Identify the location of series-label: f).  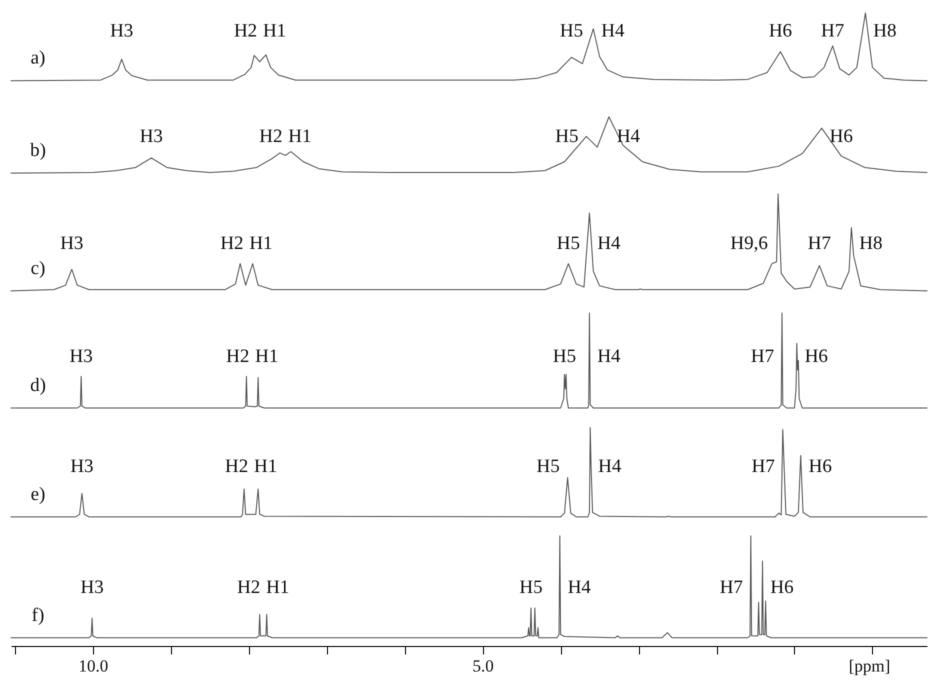
(38, 615).